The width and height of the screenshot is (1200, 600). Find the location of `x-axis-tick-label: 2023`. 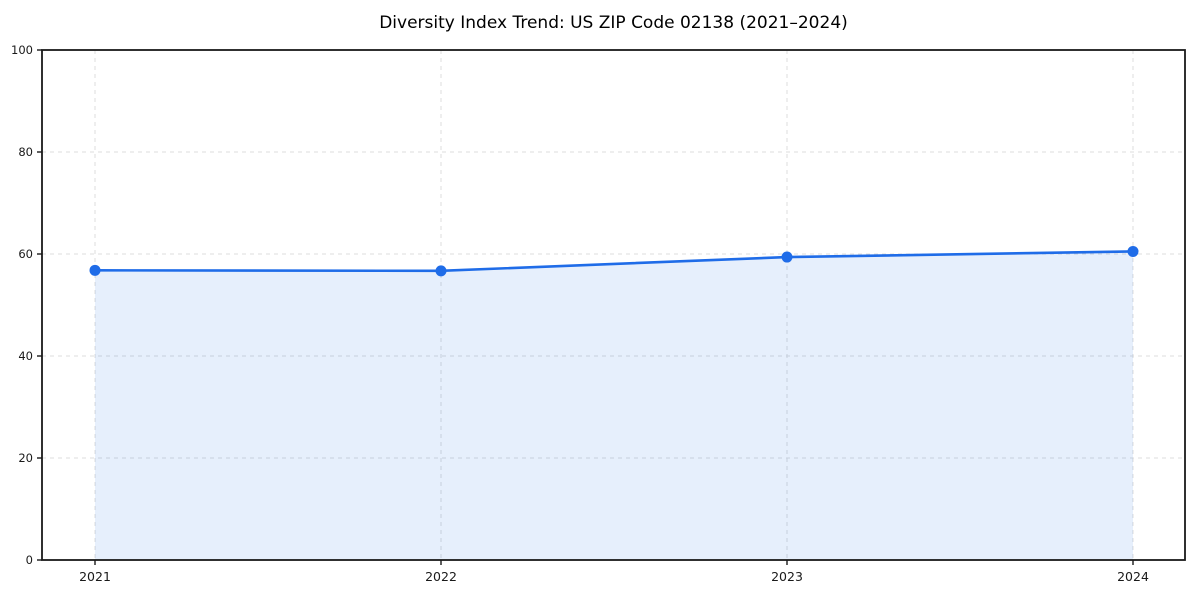

x-axis-tick-label: 2023 is located at coordinates (787, 576).